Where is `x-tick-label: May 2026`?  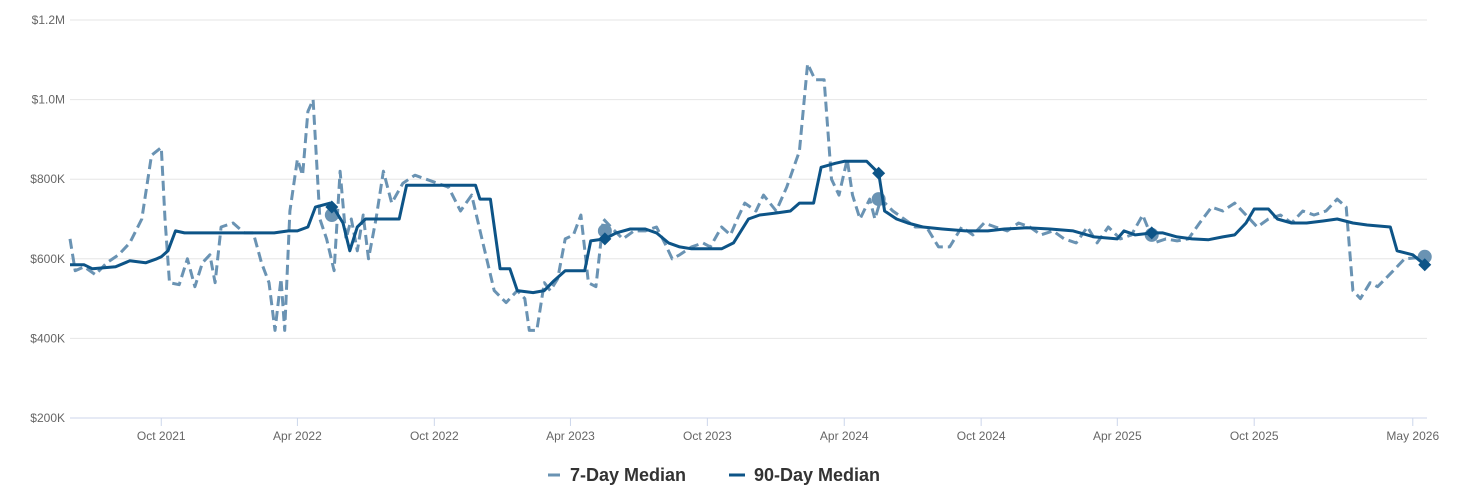 x-tick-label: May 2026 is located at coordinates (1412, 436).